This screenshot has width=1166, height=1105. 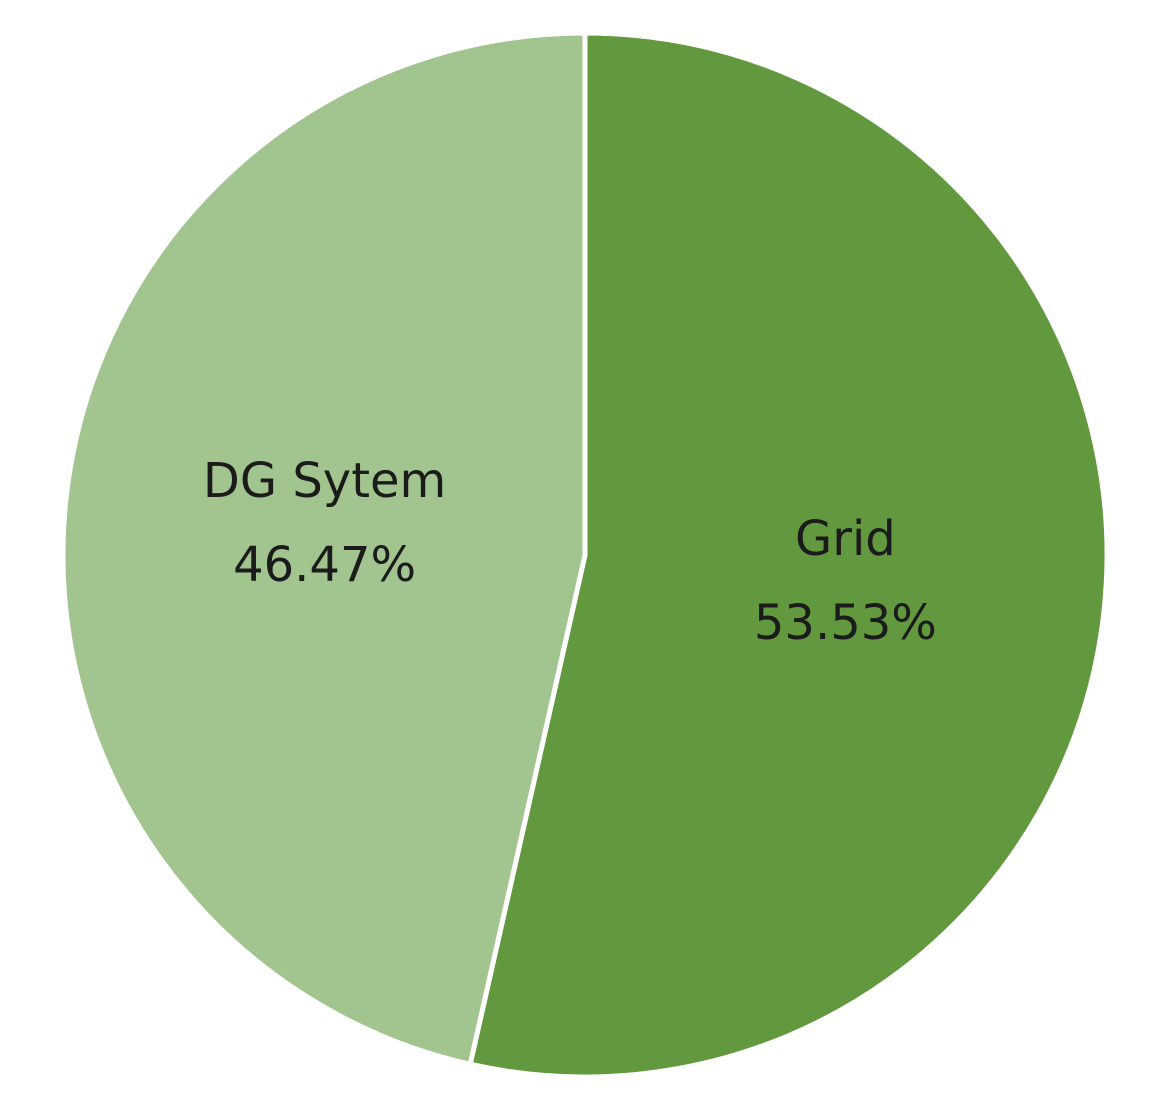 What do you see at coordinates (845, 623) in the screenshot?
I see `slice-value-label: 53.53%` at bounding box center [845, 623].